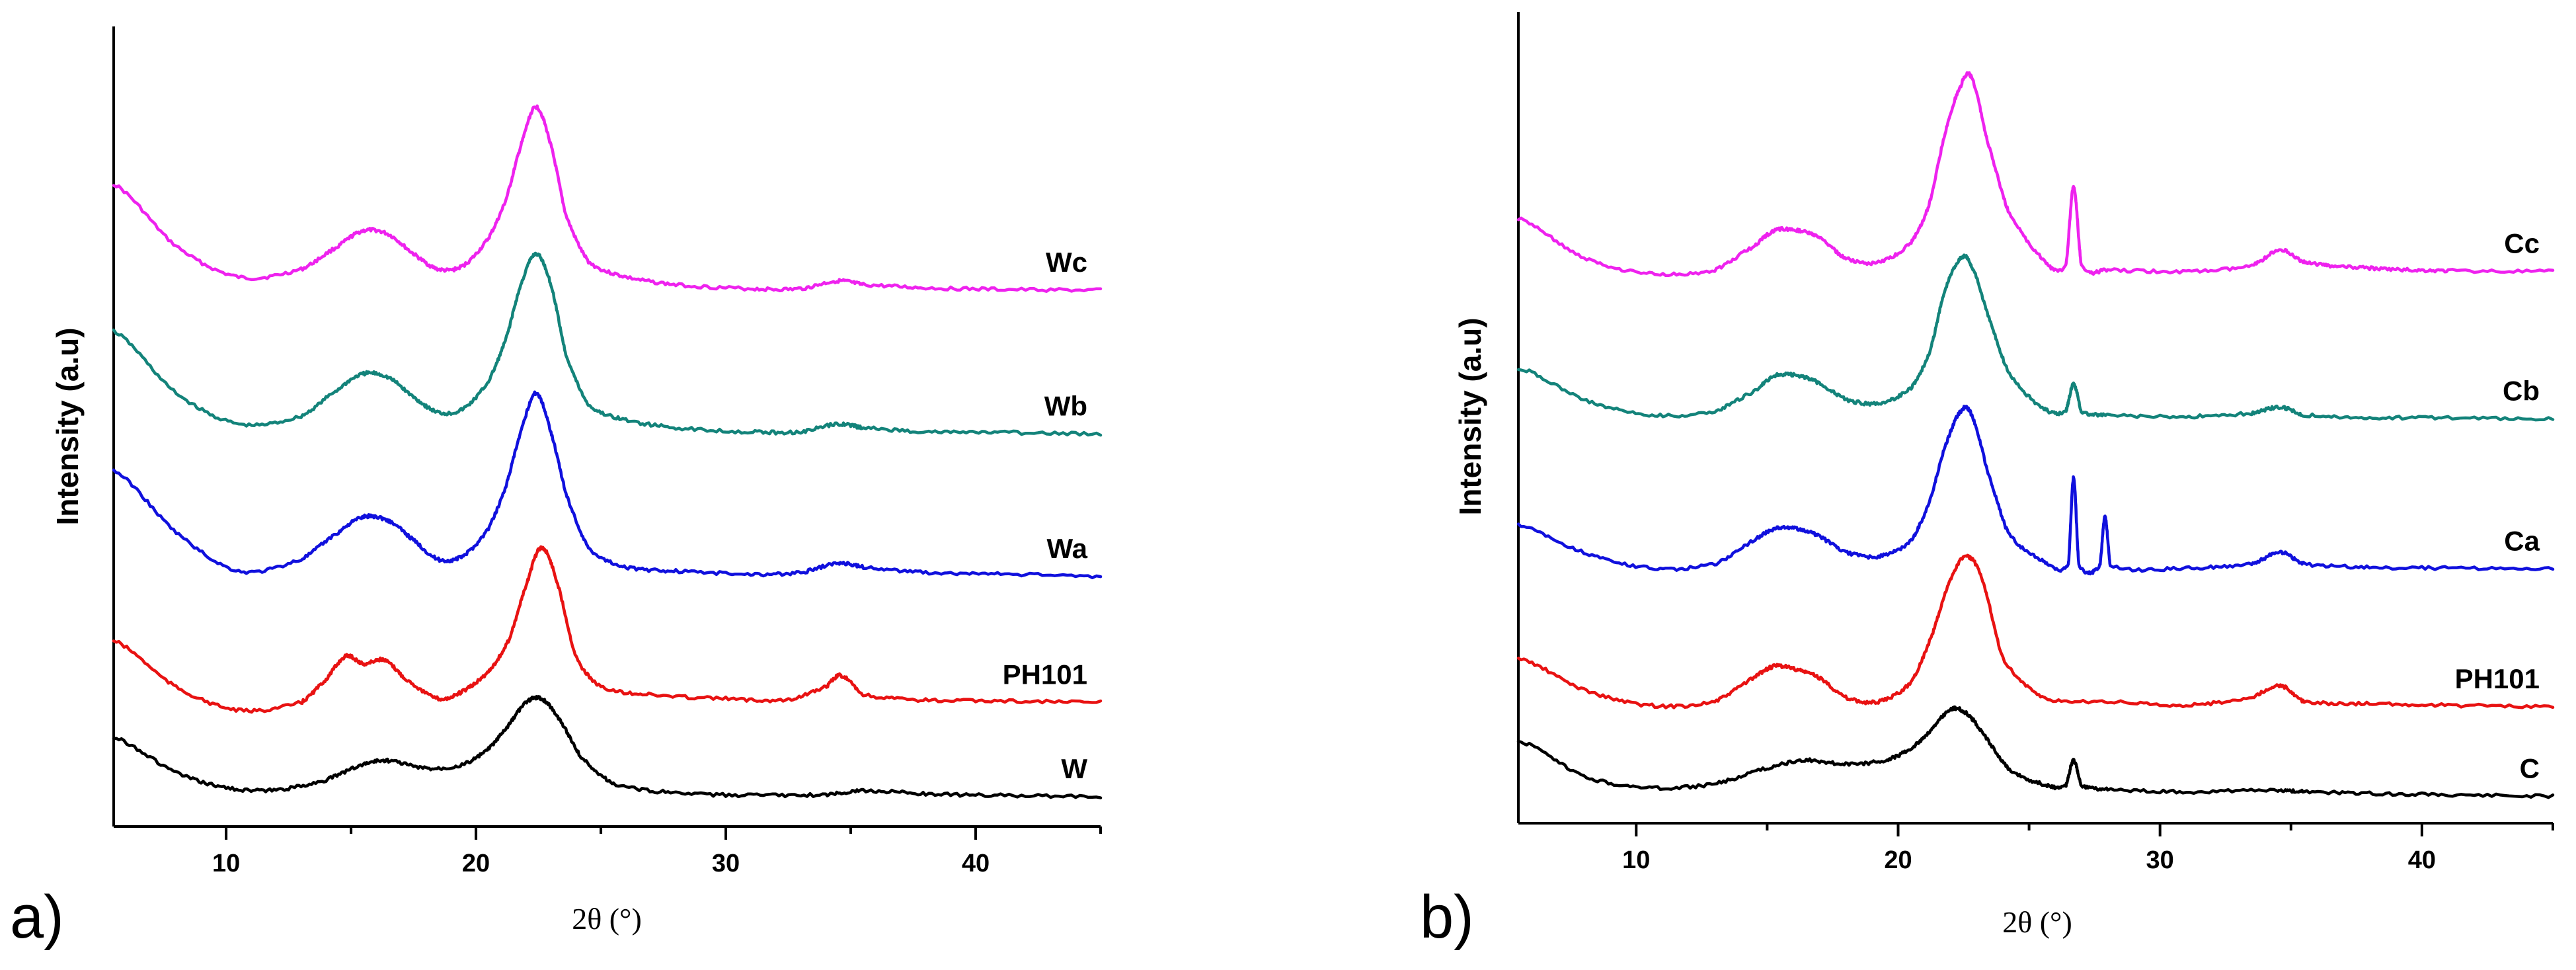 The width and height of the screenshot is (2576, 970). I want to click on panel-label: a), so click(37, 917).